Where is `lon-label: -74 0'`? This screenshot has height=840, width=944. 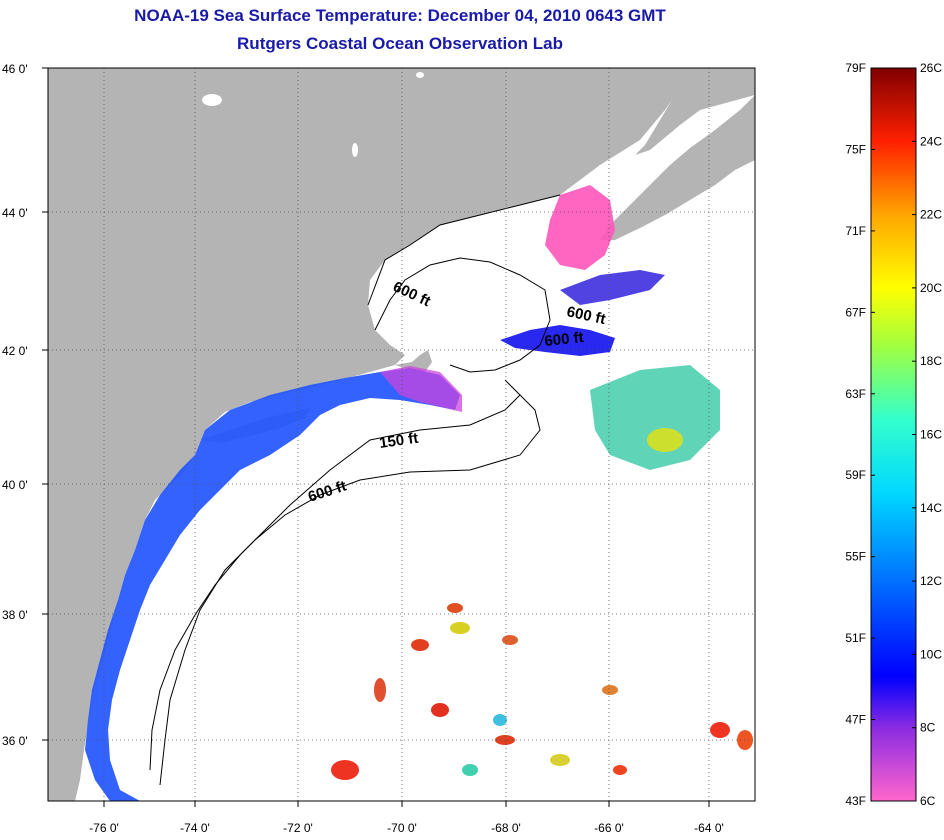 lon-label: -74 0' is located at coordinates (195, 828).